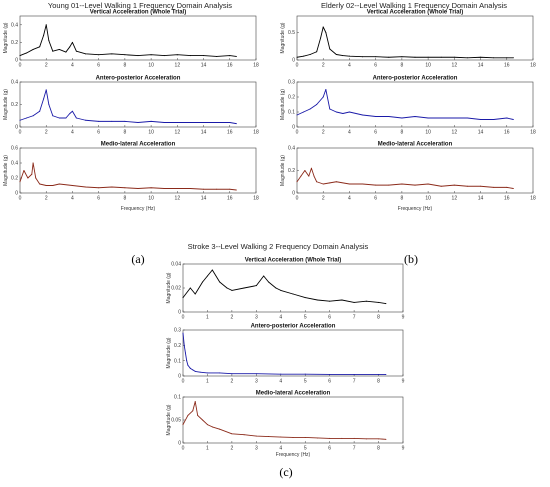  I want to click on x-tick-label: 7, so click(354, 318).